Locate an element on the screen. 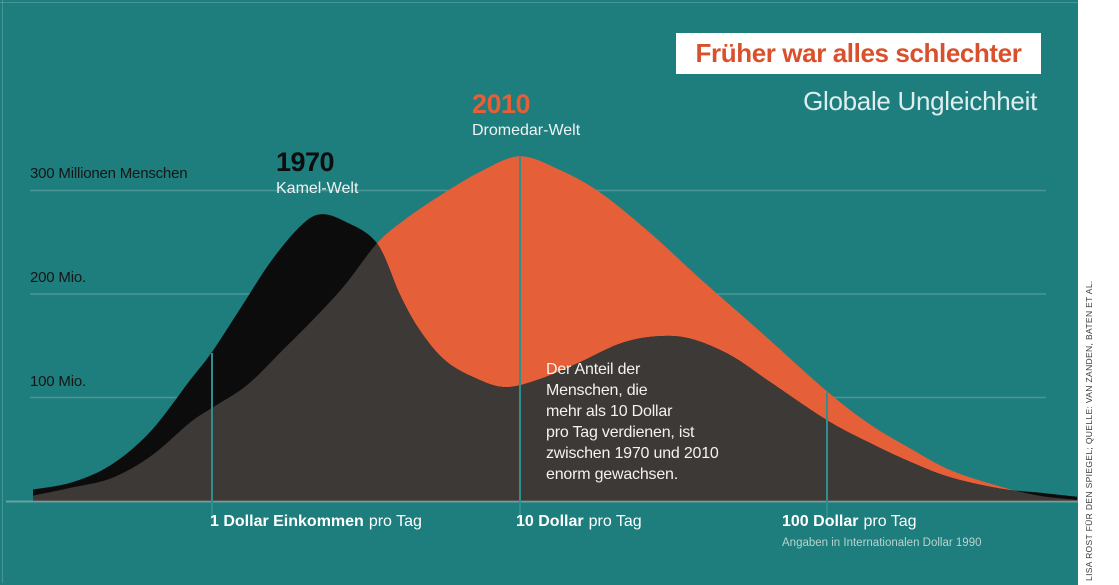 Image resolution: width=1119 pixels, height=585 pixels. page-subtitle: Globale Ungleichheit is located at coordinates (920, 101).